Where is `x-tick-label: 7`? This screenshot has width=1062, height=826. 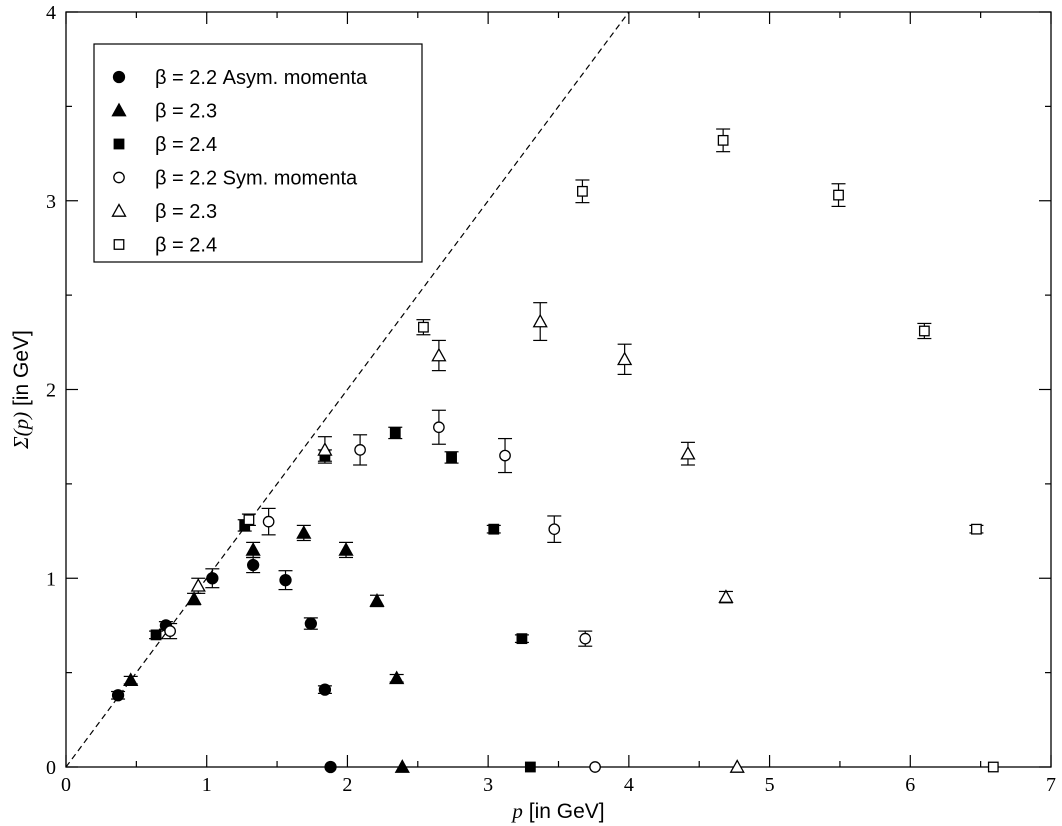 x-tick-label: 7 is located at coordinates (1051, 785).